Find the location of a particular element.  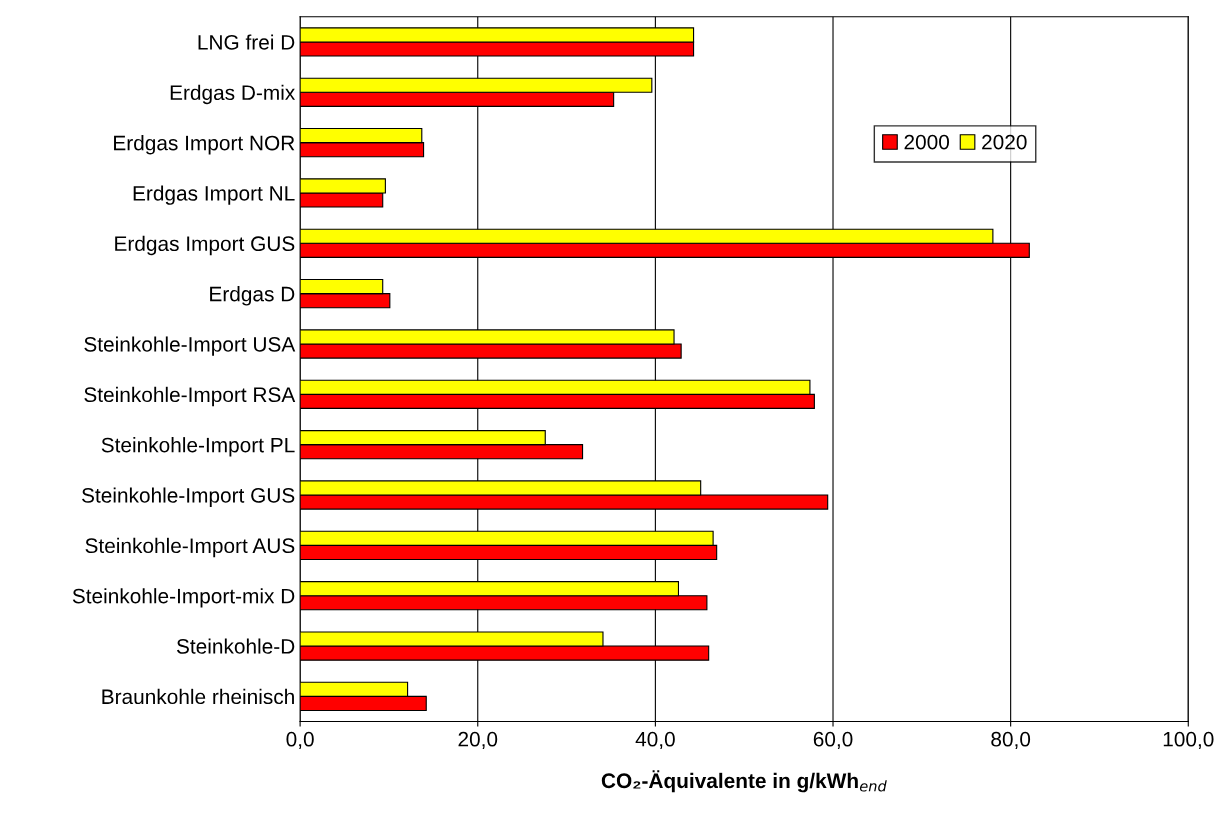

x-tick-label: 20,0 is located at coordinates (478, 740).